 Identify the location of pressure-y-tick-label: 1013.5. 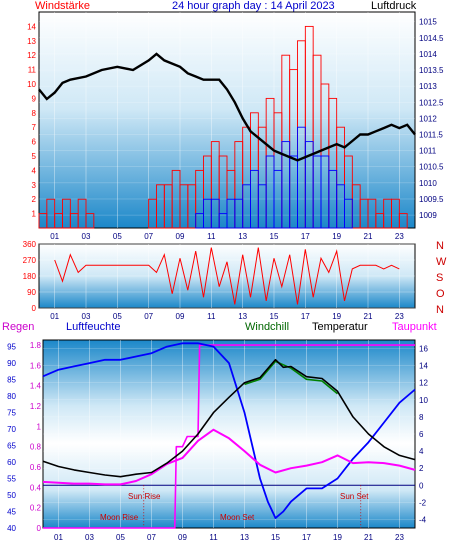
(431, 70).